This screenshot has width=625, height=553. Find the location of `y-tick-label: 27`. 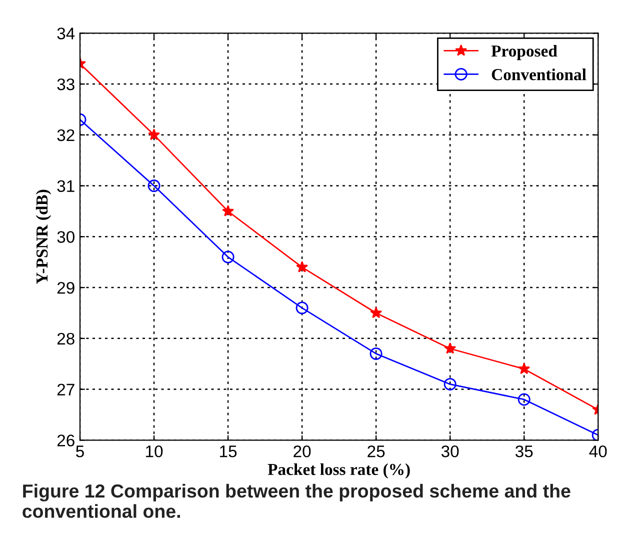

y-tick-label: 27 is located at coordinates (65, 390).